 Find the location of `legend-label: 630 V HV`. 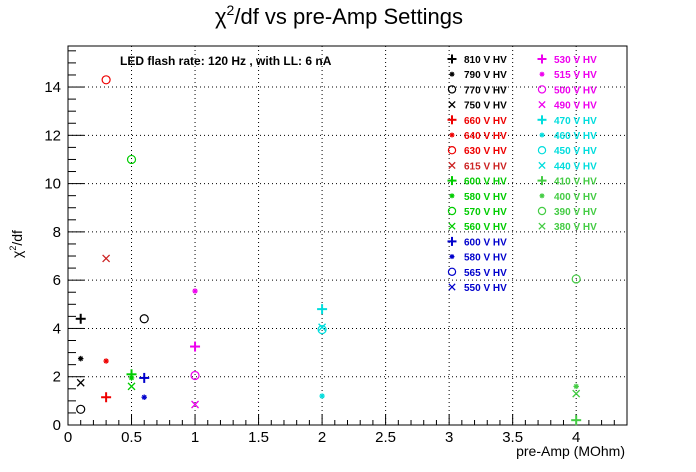

legend-label: 630 V HV is located at coordinates (485, 151).